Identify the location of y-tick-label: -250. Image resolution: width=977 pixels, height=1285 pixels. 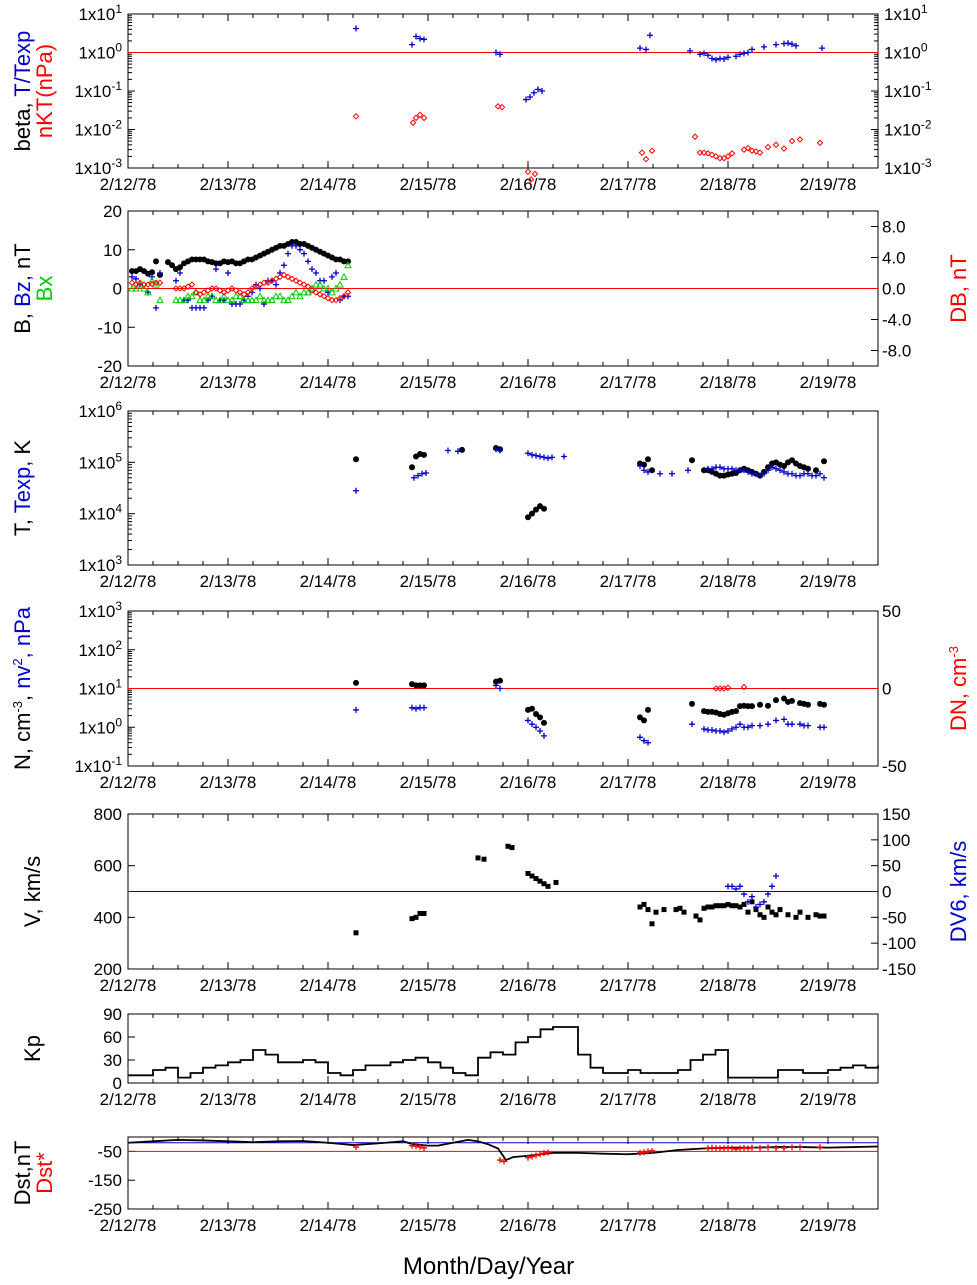
(105, 1209).